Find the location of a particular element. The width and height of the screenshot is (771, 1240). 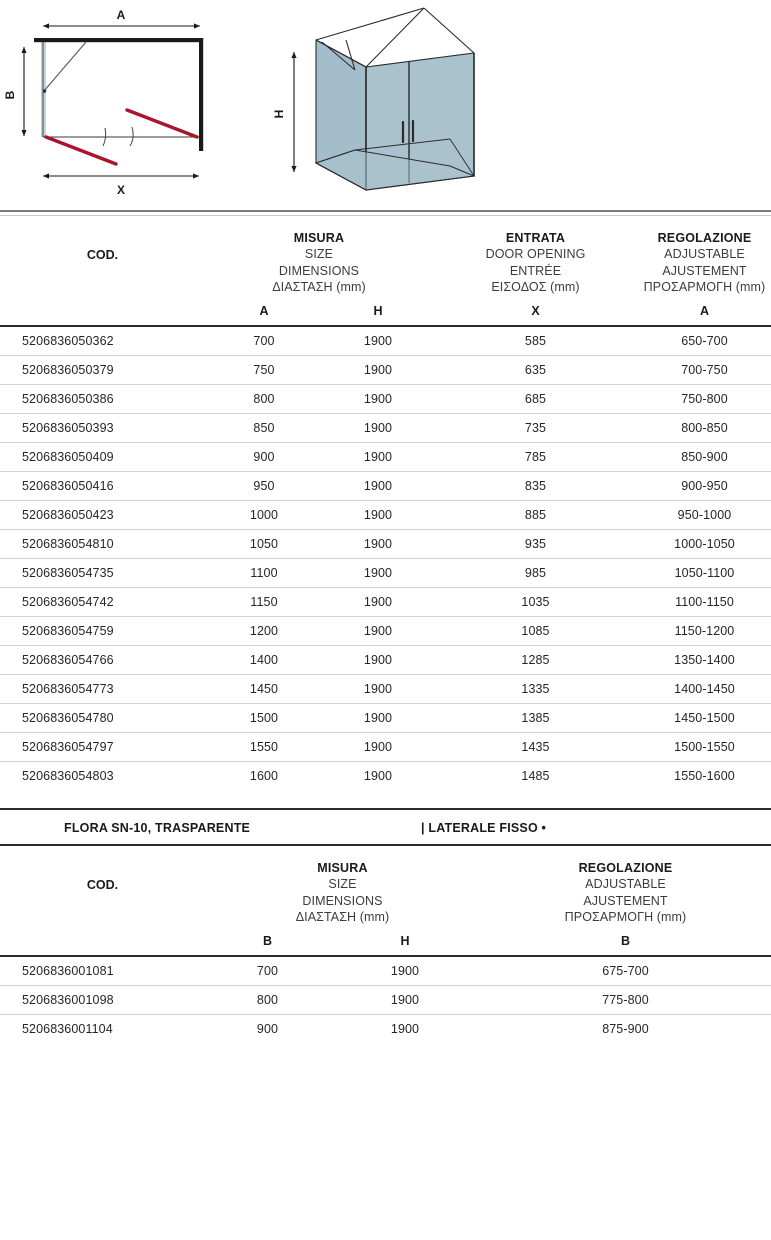

iso-label-h: H is located at coordinates (279, 114).